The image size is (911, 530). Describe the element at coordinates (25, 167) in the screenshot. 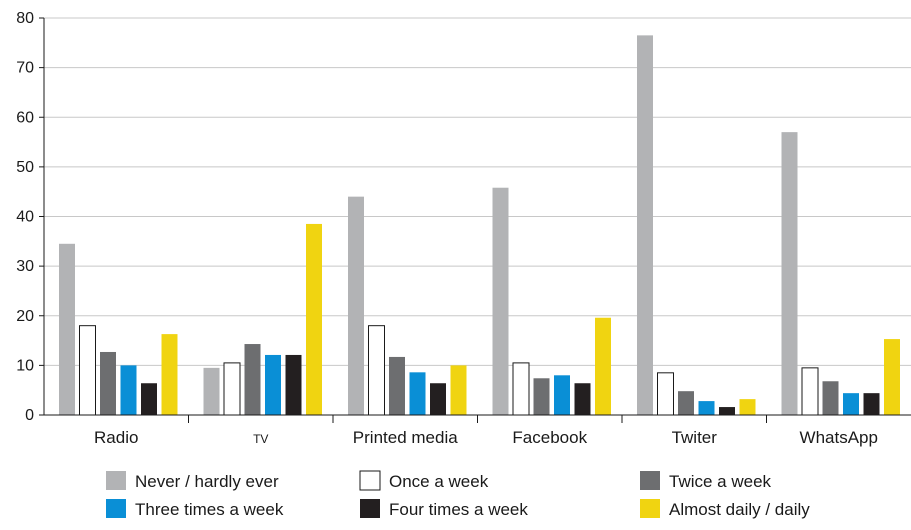

I see `y-tick-label: 50` at that location.